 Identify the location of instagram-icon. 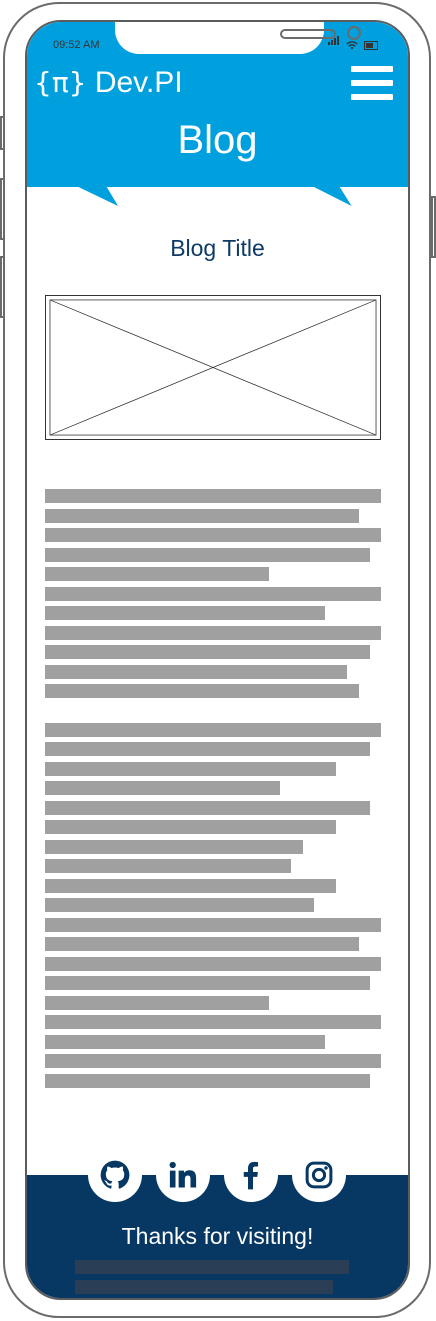
(319, 1175).